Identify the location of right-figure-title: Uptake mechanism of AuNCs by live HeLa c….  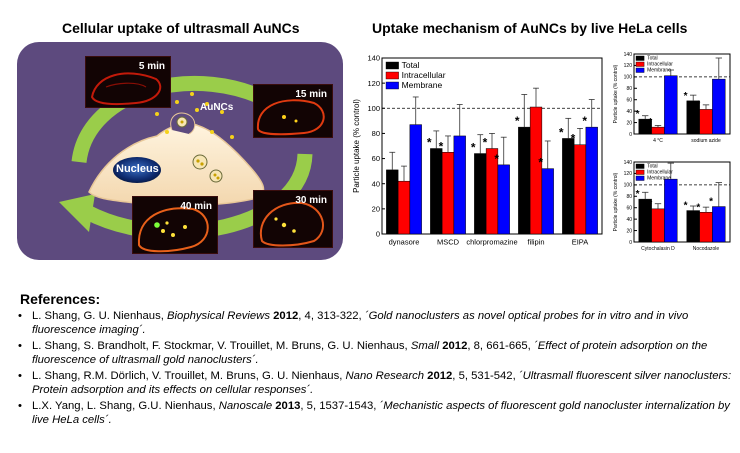
(530, 28).